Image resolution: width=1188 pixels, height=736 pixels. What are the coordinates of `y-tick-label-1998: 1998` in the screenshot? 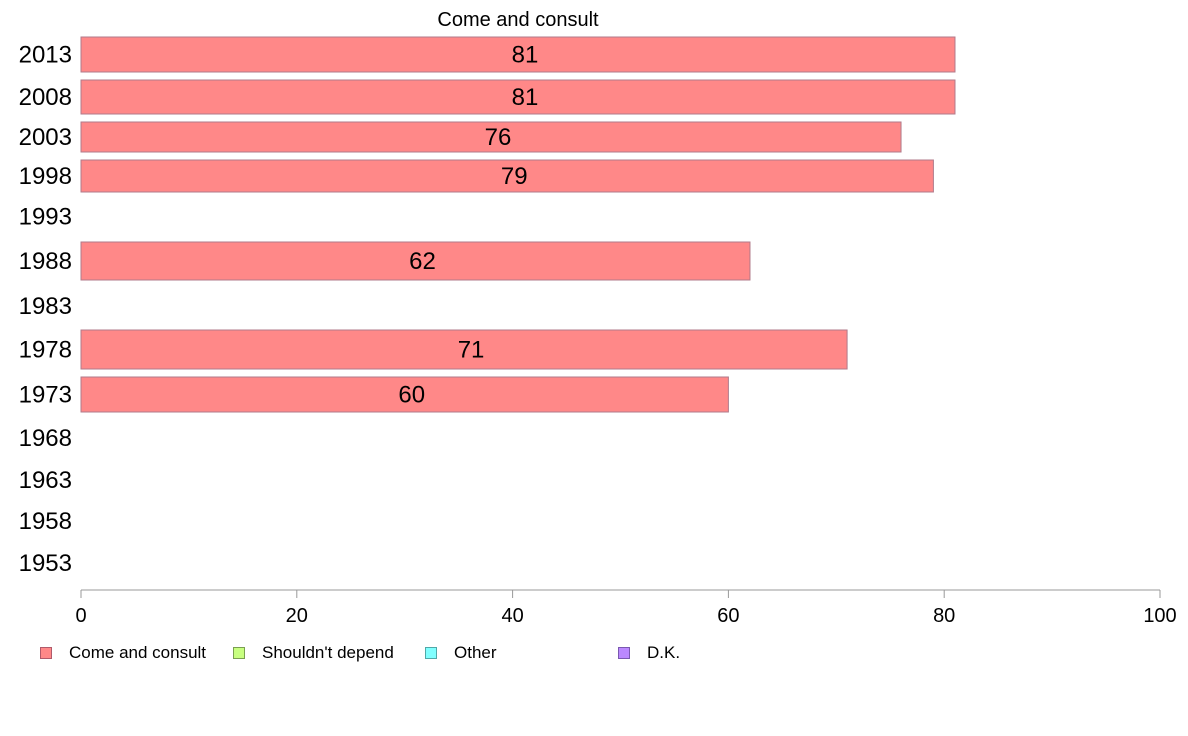 It's located at (45, 176).